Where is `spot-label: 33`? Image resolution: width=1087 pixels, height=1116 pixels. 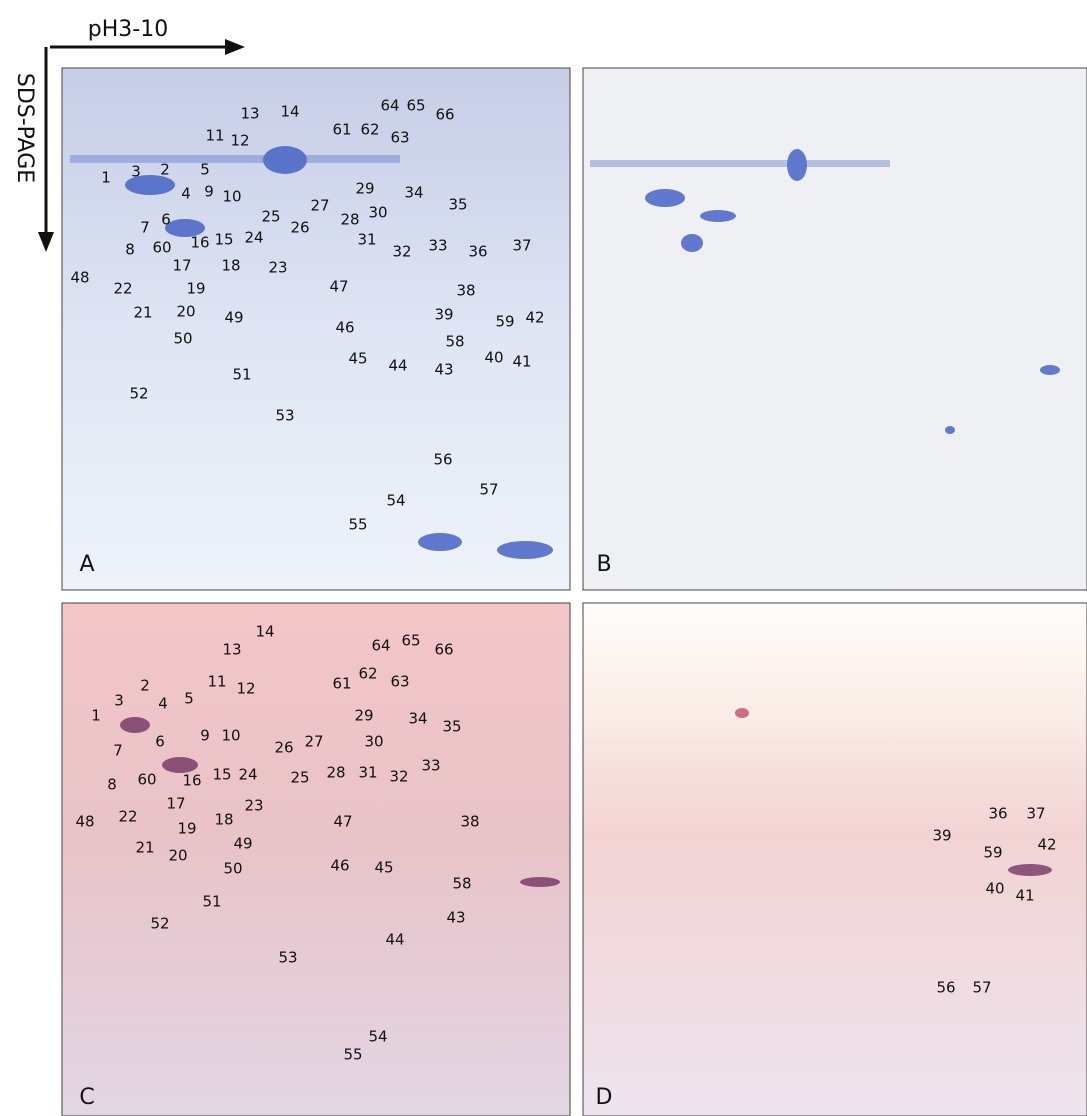
spot-label: 33 is located at coordinates (430, 766).